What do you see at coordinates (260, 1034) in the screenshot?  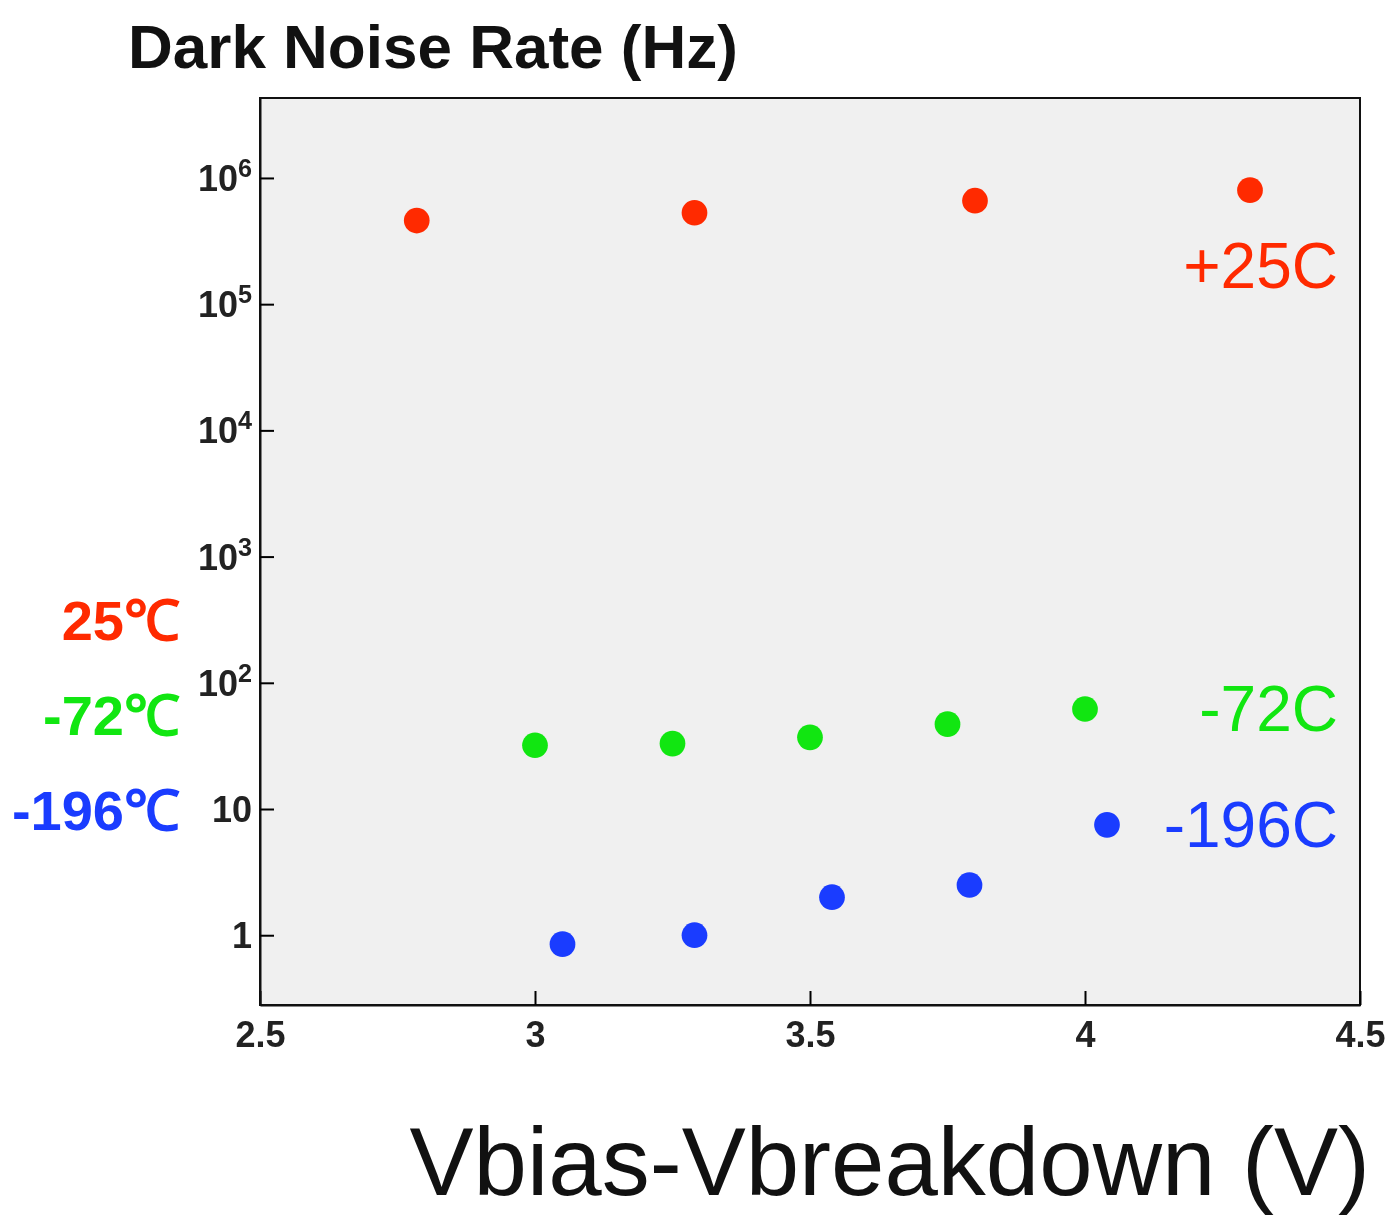 I see `x-tick-label: 2.5` at bounding box center [260, 1034].